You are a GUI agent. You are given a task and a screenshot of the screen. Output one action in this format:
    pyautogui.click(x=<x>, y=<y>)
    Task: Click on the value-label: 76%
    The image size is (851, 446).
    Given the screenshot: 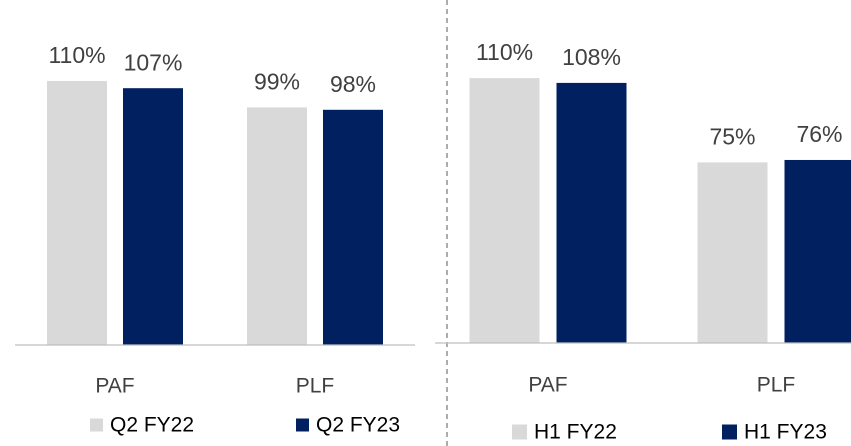 What is the action you would take?
    pyautogui.click(x=819, y=134)
    